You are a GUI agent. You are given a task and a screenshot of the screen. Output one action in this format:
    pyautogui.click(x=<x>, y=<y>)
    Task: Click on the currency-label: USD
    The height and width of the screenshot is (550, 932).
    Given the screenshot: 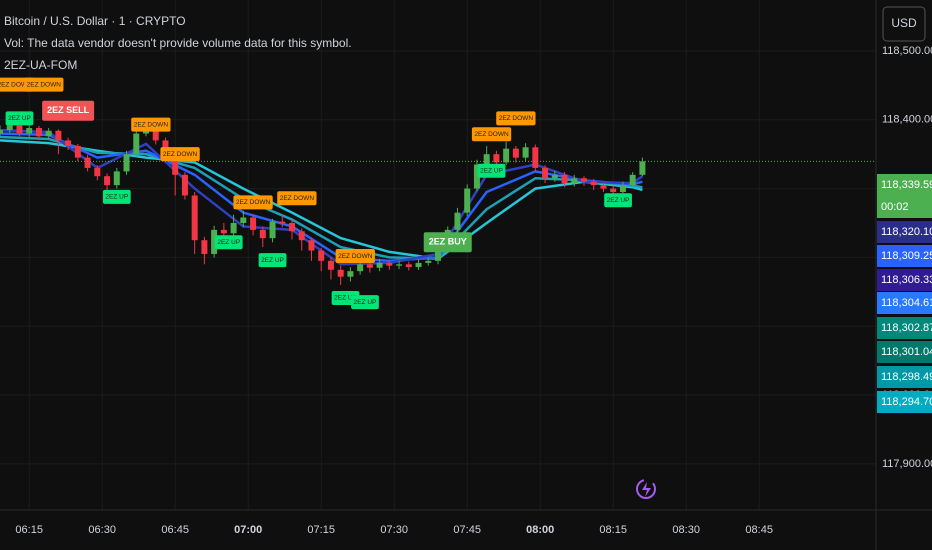 What is the action you would take?
    pyautogui.click(x=904, y=23)
    